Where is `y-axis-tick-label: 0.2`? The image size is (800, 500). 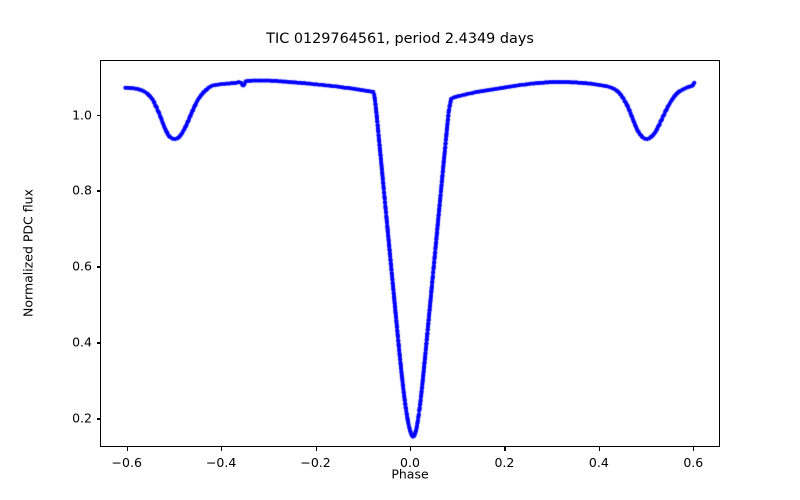
y-axis-tick-label: 0.2 is located at coordinates (82, 418).